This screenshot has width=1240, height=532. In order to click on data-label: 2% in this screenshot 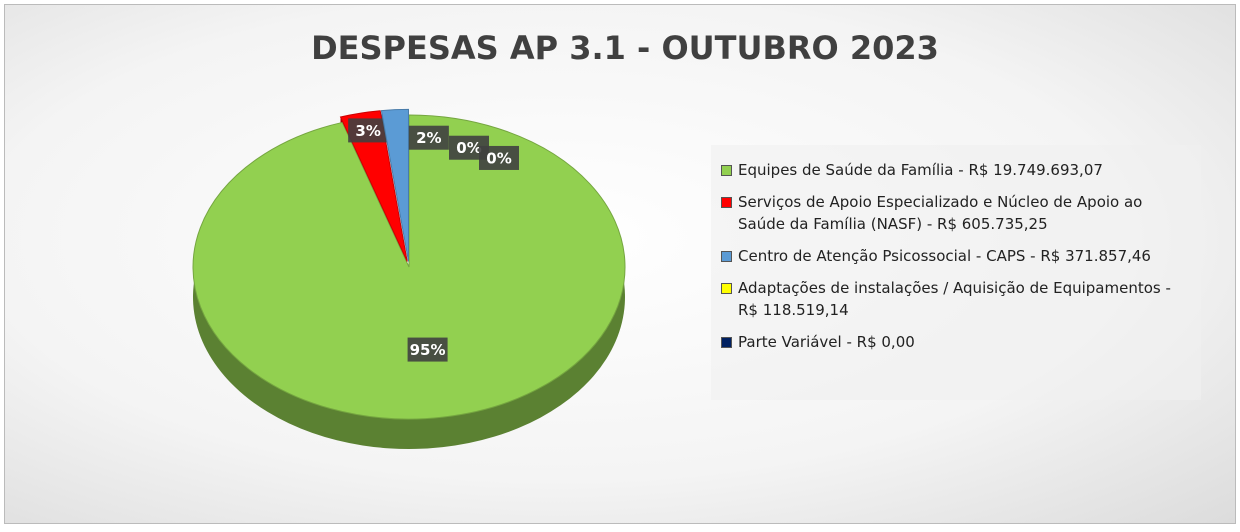, I will do `click(428, 138)`.